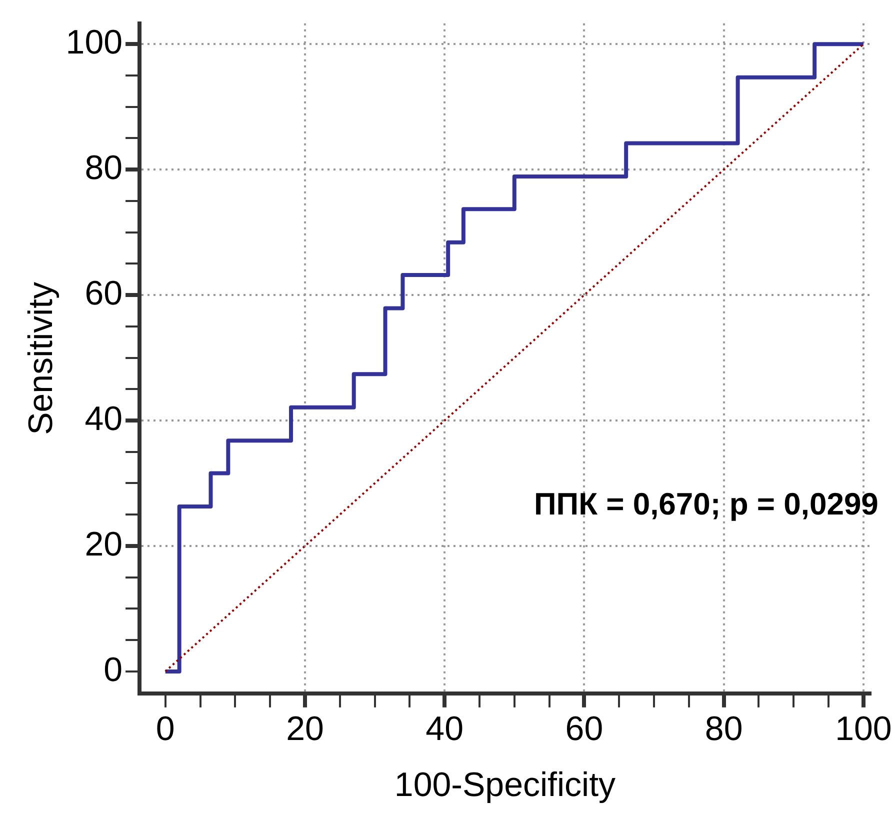  I want to click on x-tick-label: 60, so click(584, 729).